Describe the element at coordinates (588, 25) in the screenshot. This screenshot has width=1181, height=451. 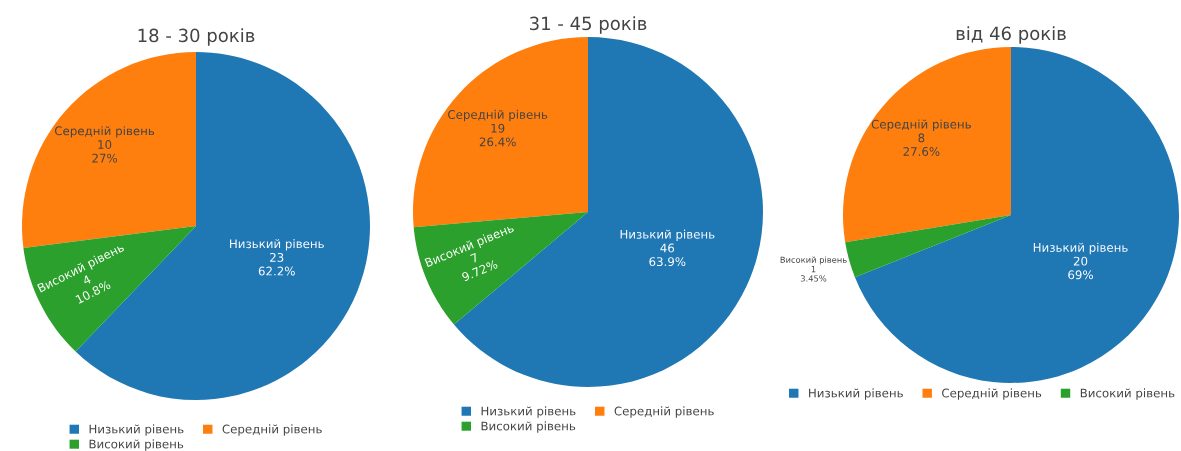
I see `chart-title: 31 - 45 років` at that location.